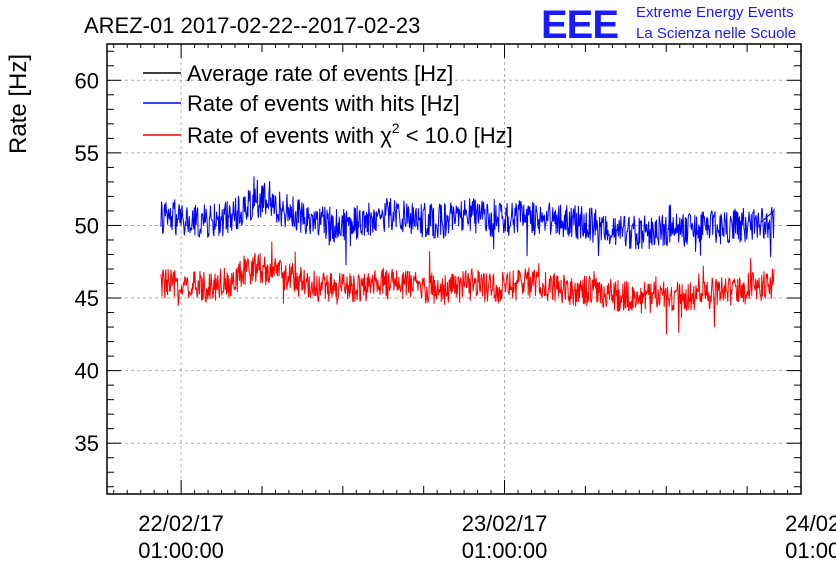 This screenshot has height=572, width=836. Describe the element at coordinates (323, 103) in the screenshot. I see `legend-label-1: Rate of events with hits [Hz]` at that location.